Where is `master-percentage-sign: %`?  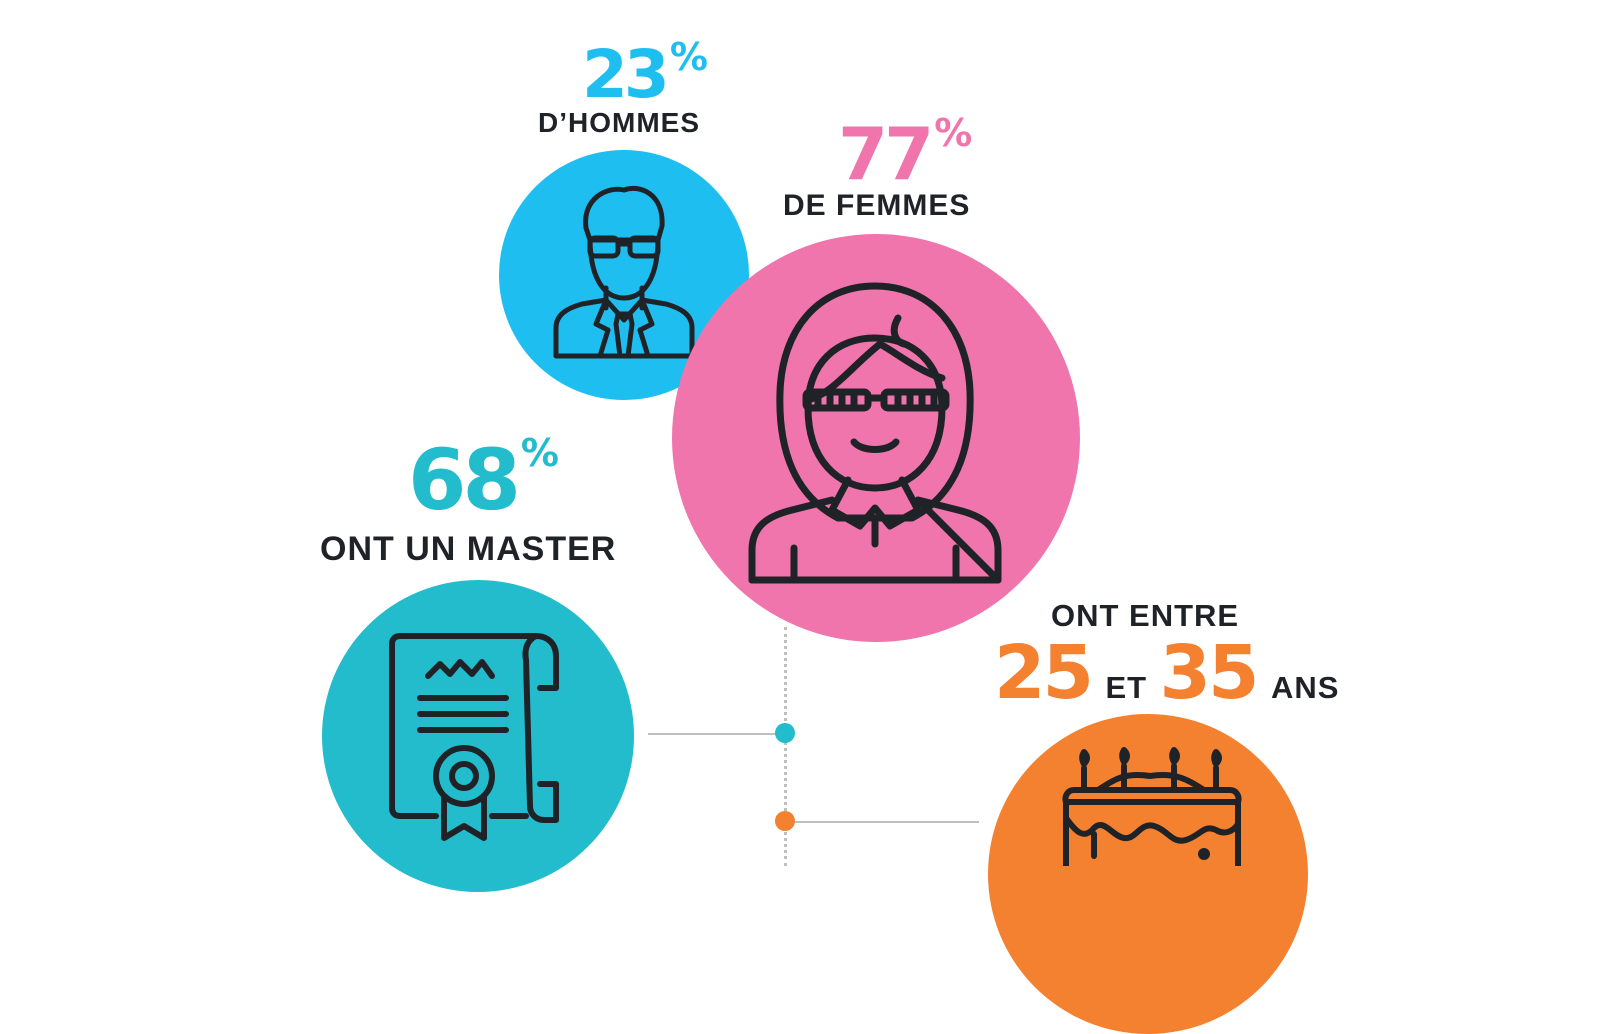 master-percentage-sign: % is located at coordinates (539, 453).